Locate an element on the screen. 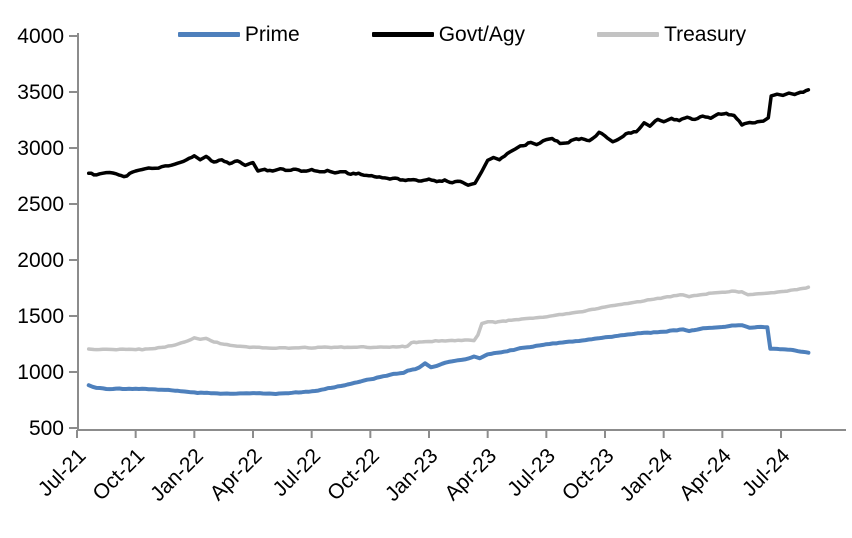 Image resolution: width=852 pixels, height=538 pixels. series-line-prime is located at coordinates (448, 359).